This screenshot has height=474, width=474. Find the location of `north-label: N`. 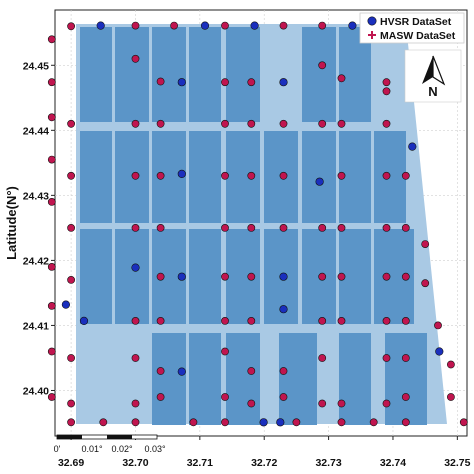

north-label: N is located at coordinates (432, 91).